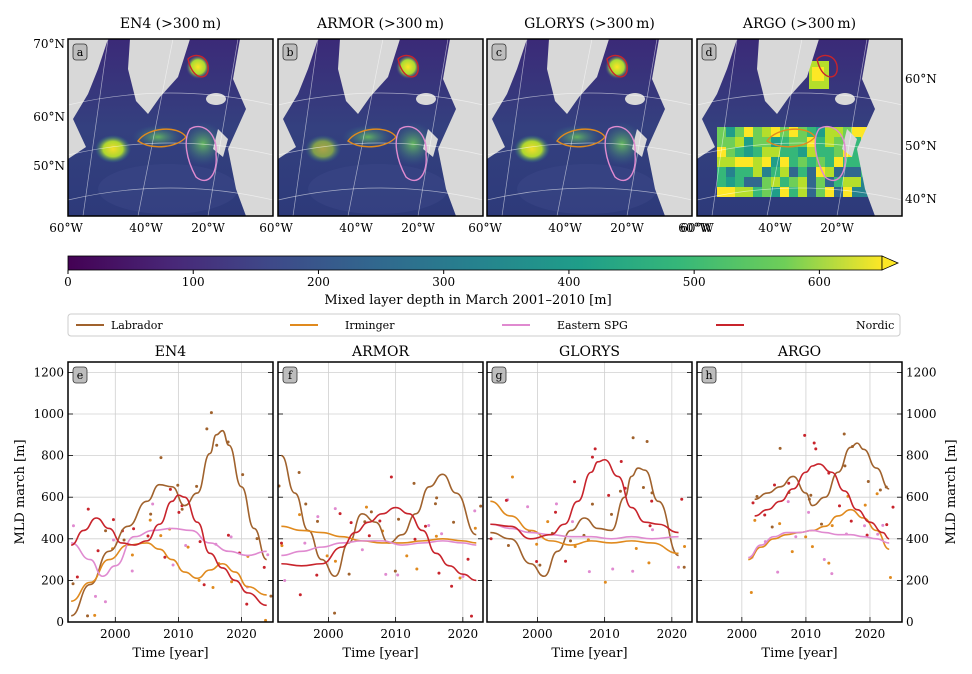  Describe the element at coordinates (890, 263) in the screenshot. I see `colorbar-extend-max` at that location.